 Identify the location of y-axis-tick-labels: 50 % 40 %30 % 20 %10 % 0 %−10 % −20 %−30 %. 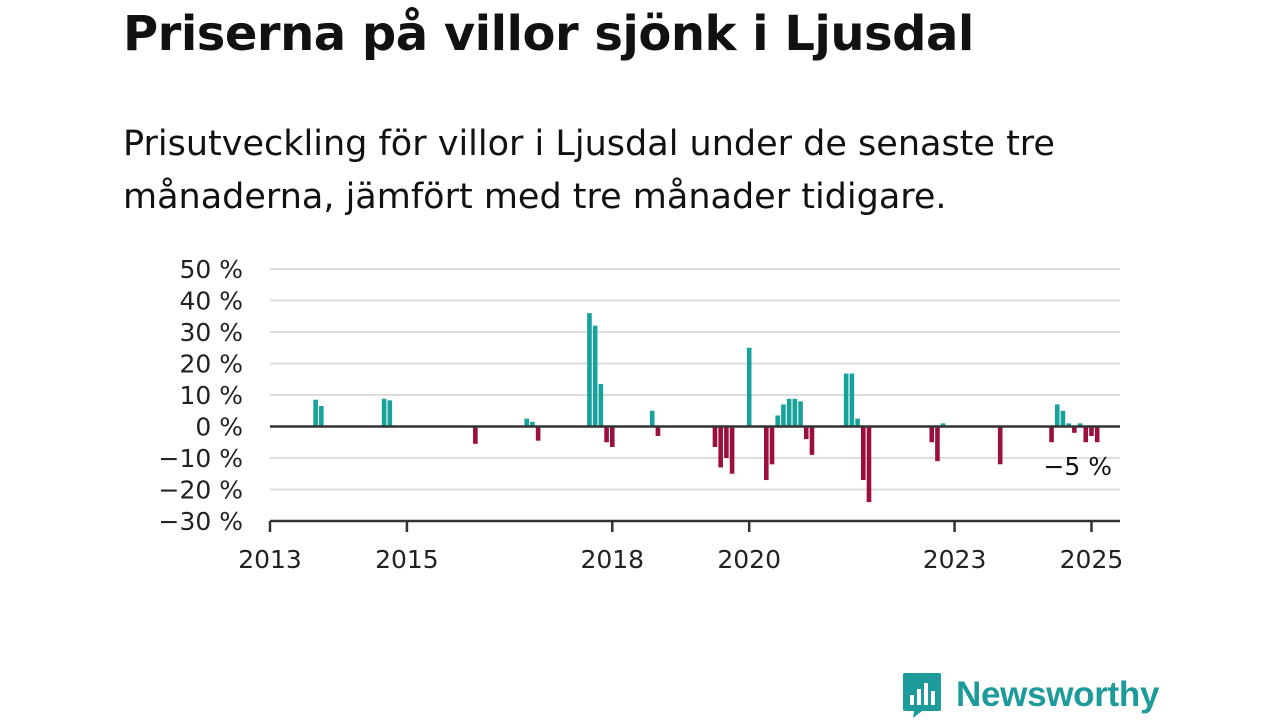
(201, 395).